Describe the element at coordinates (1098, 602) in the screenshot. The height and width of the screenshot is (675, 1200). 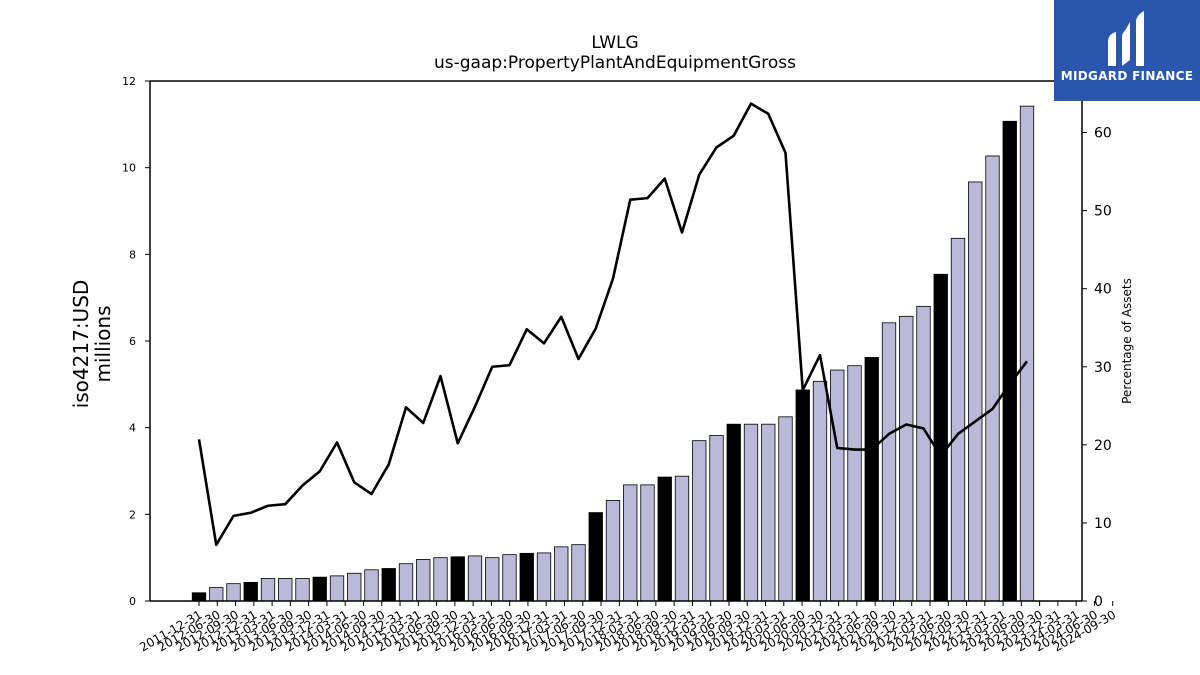
I see `right-tick-label: 0` at that location.